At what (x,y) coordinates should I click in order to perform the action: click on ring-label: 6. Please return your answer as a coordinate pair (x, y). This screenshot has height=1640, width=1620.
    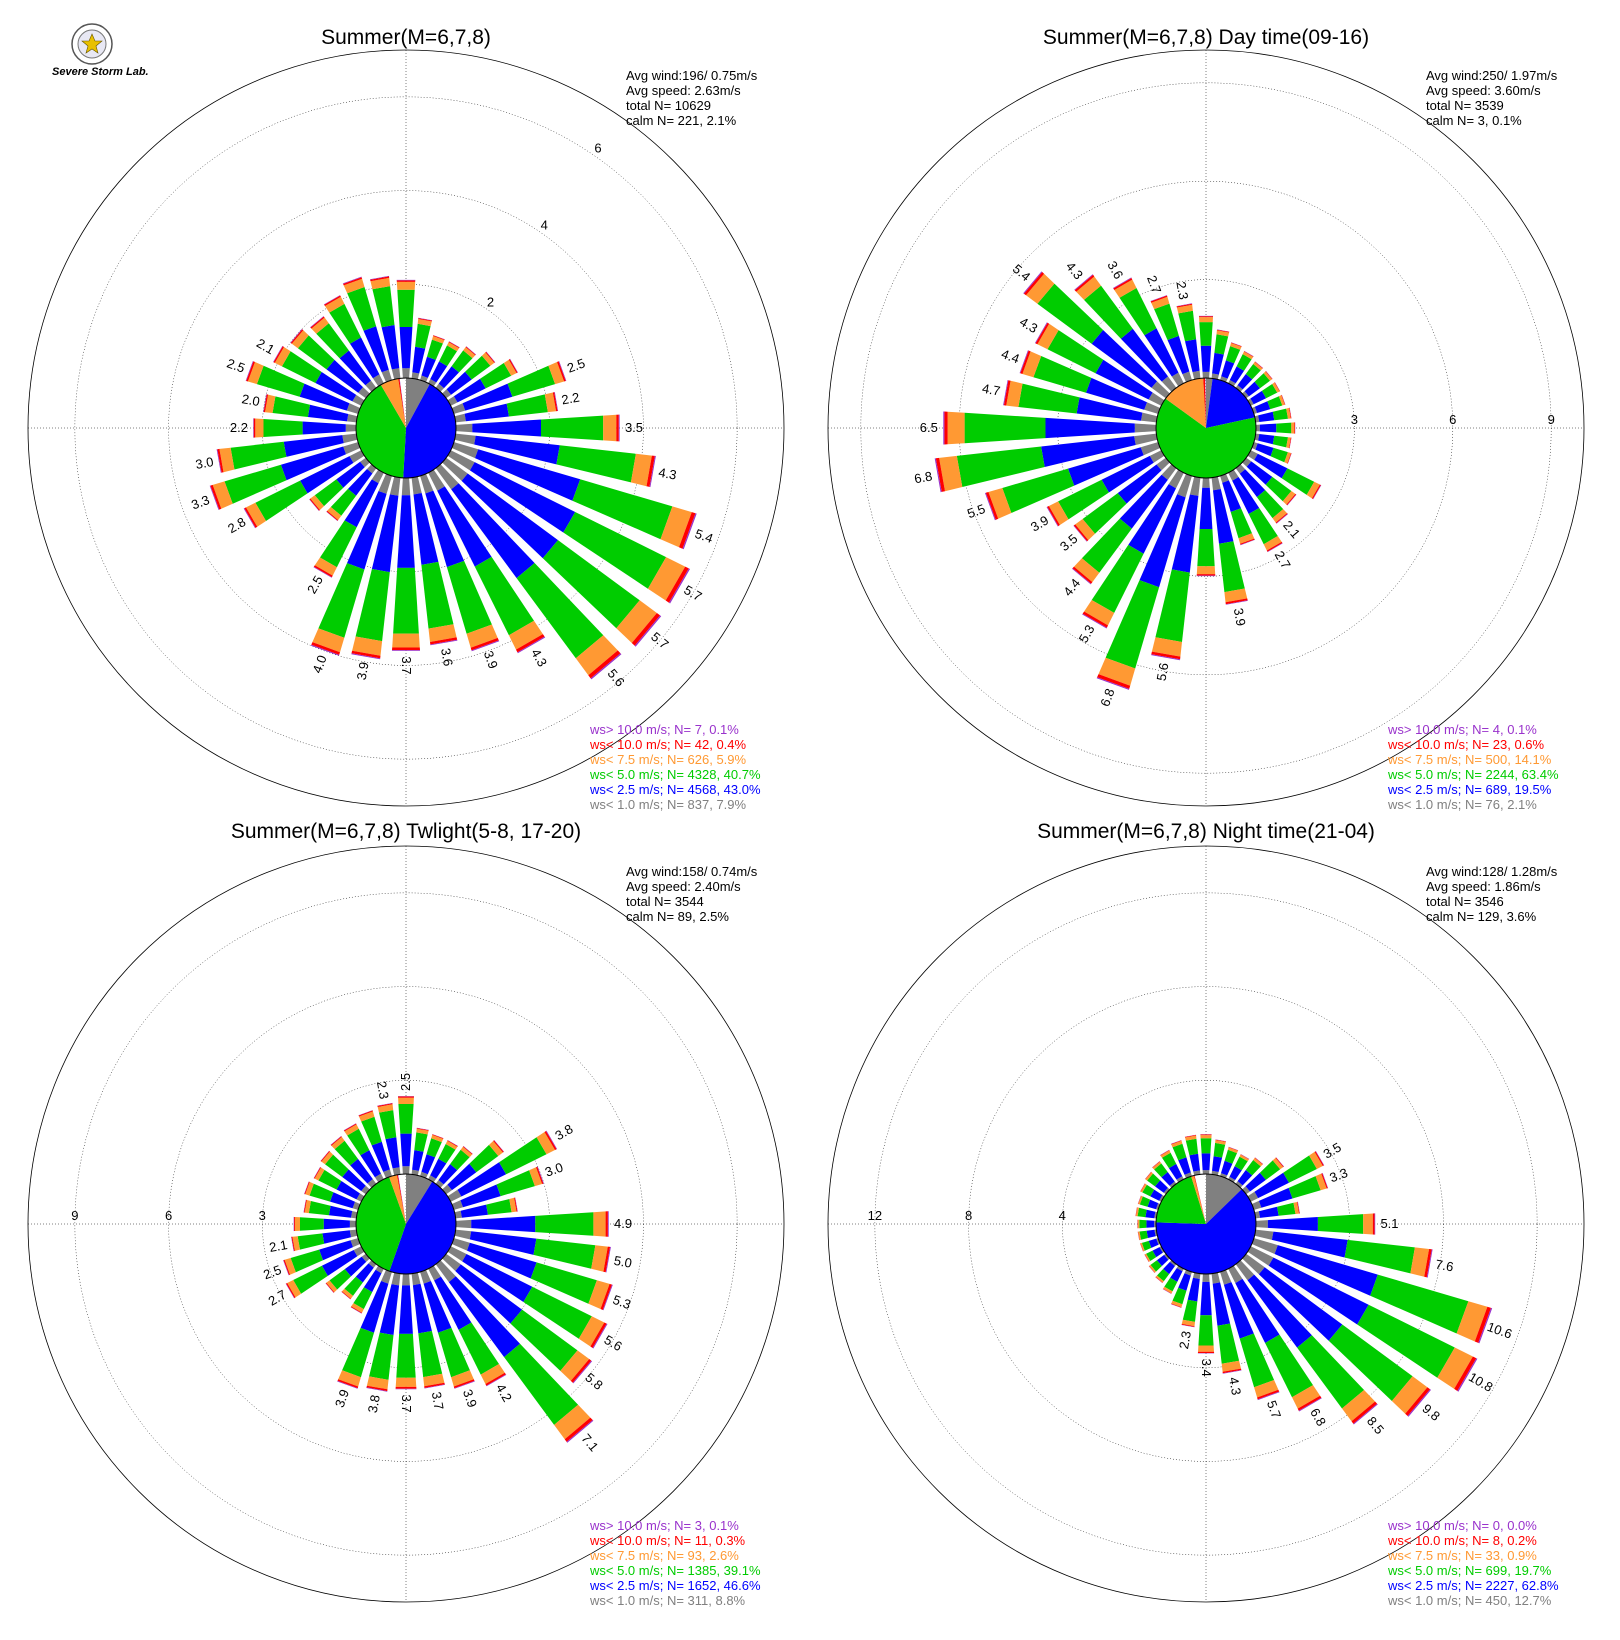
    Looking at the image, I should click on (168, 1215).